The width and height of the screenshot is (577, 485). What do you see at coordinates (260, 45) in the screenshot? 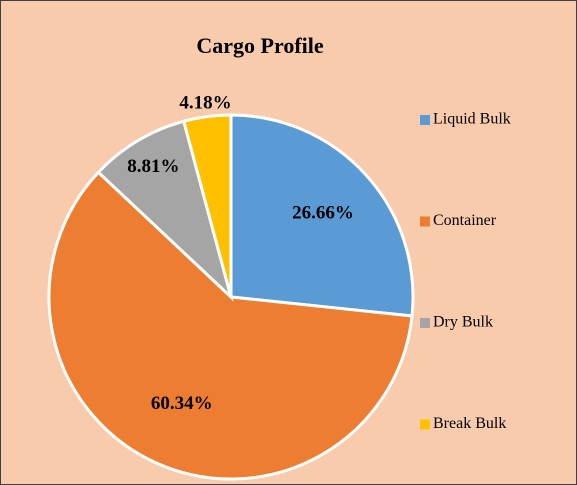
I see `chart-title: Cargo Profile` at bounding box center [260, 45].